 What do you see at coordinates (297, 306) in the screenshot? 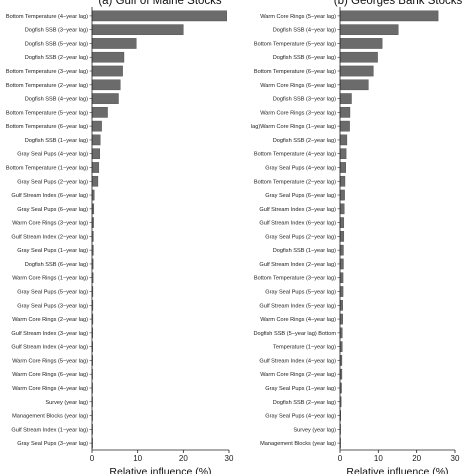
I see `category-label: Gulf Stream Index (5−year lag)` at bounding box center [297, 306].